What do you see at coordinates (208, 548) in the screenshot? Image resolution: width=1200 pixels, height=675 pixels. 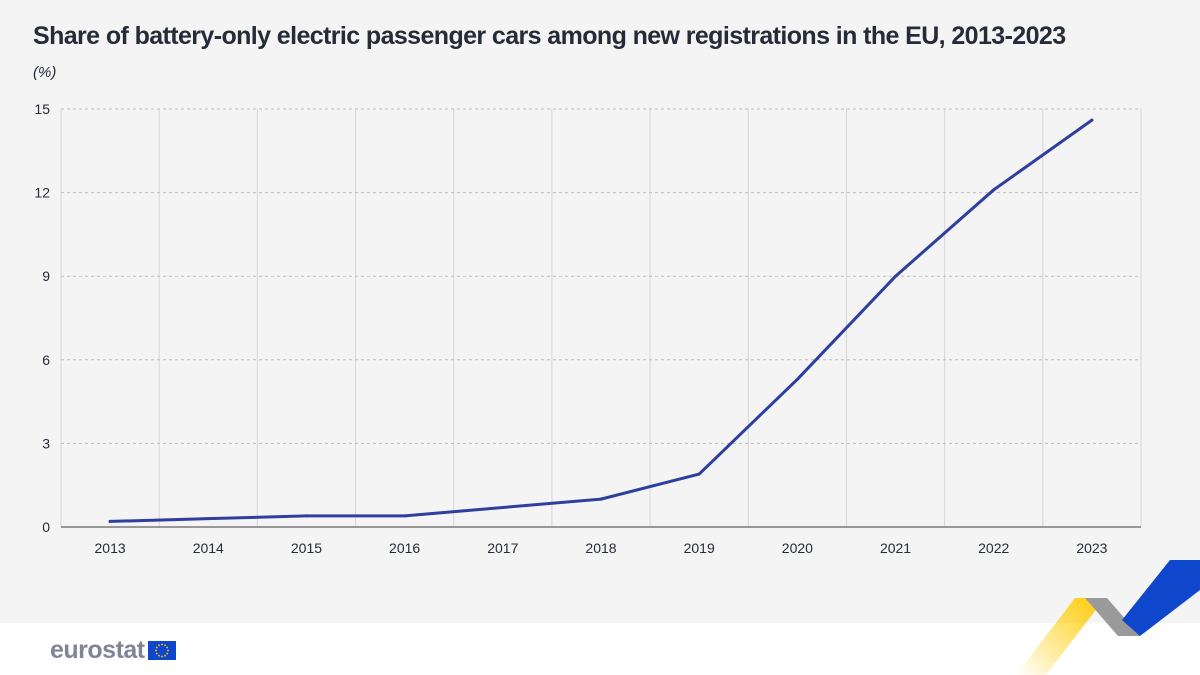 I see `x-tick-label: 2014` at bounding box center [208, 548].